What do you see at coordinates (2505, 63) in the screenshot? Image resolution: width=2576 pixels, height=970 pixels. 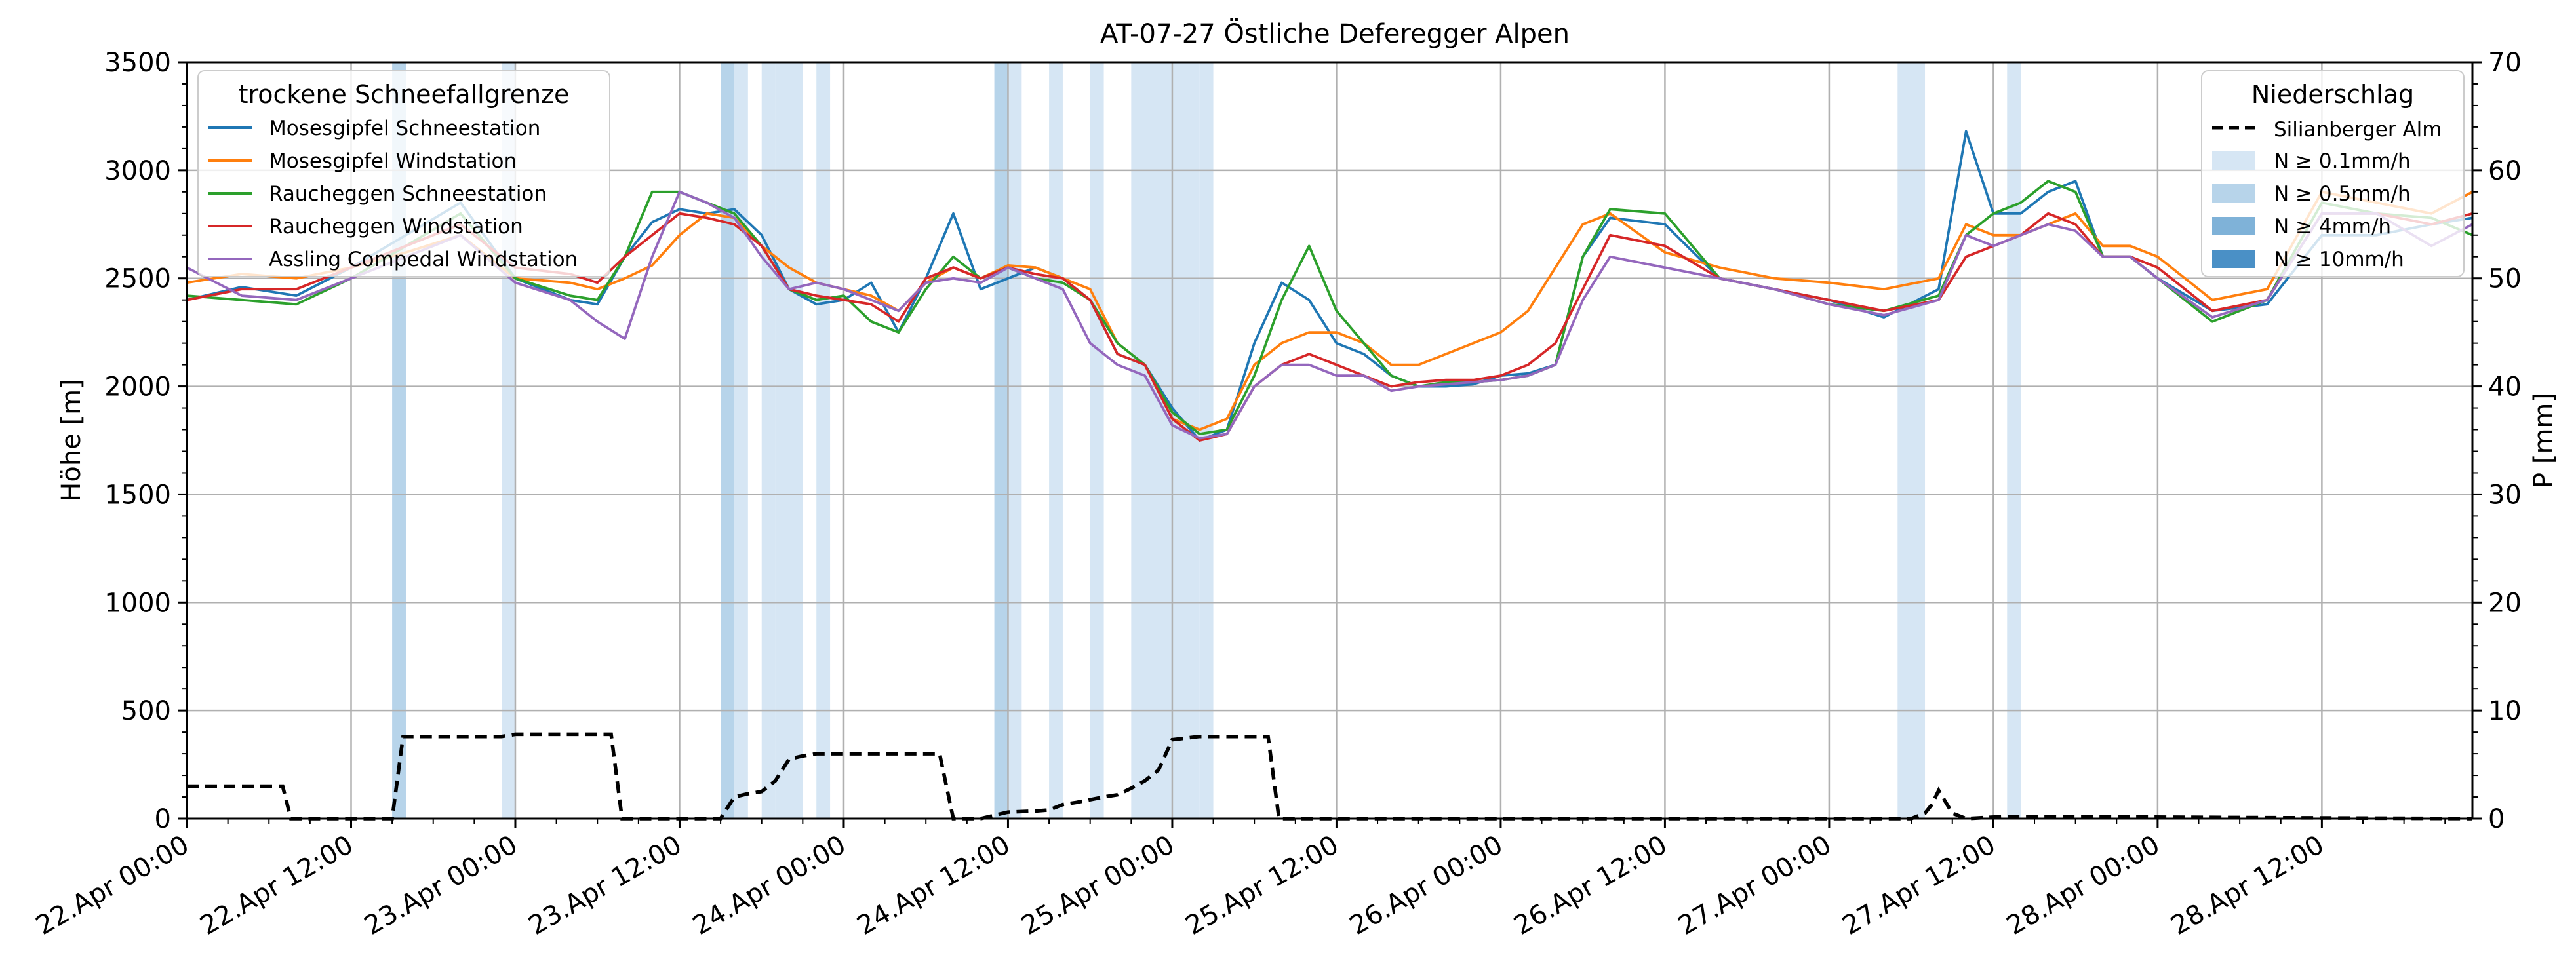 I see `y2-tick-label-7: 70` at bounding box center [2505, 63].